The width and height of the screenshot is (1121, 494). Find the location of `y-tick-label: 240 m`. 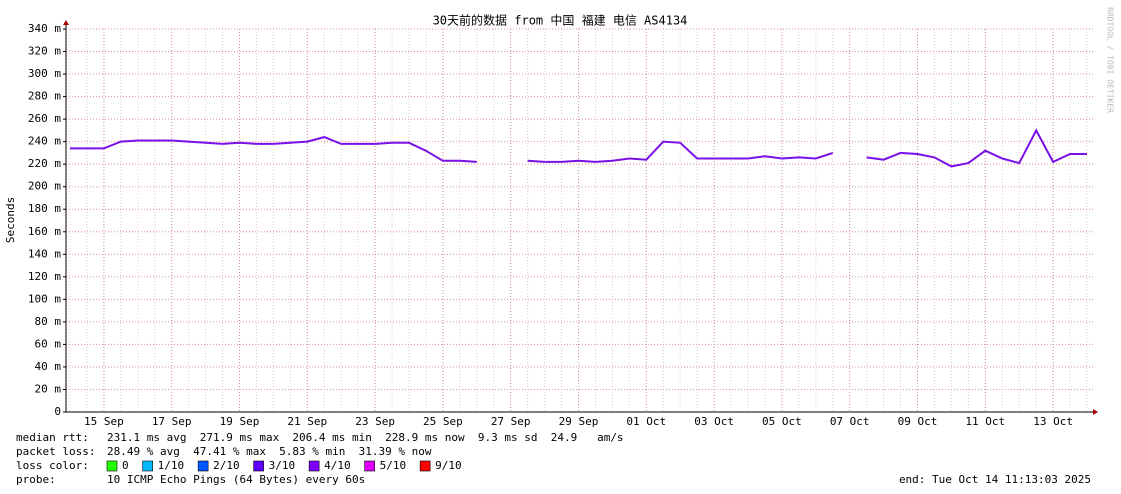

y-tick-label: 240 m is located at coordinates (44, 141).